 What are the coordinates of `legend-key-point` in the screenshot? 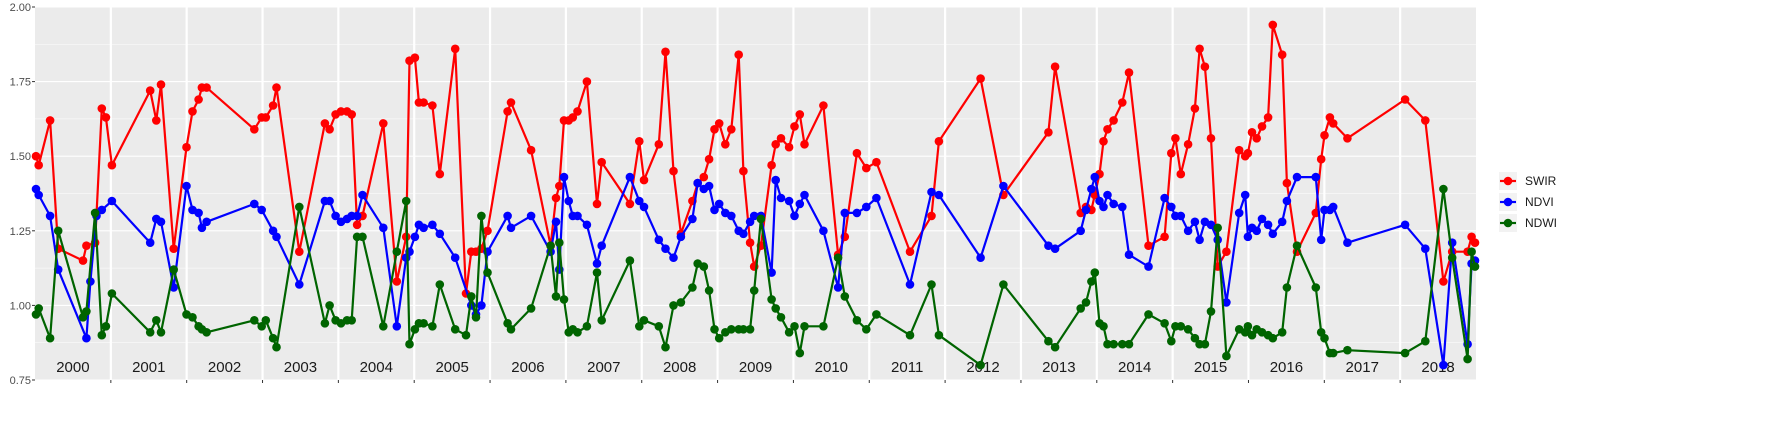 It's located at (1508, 223).